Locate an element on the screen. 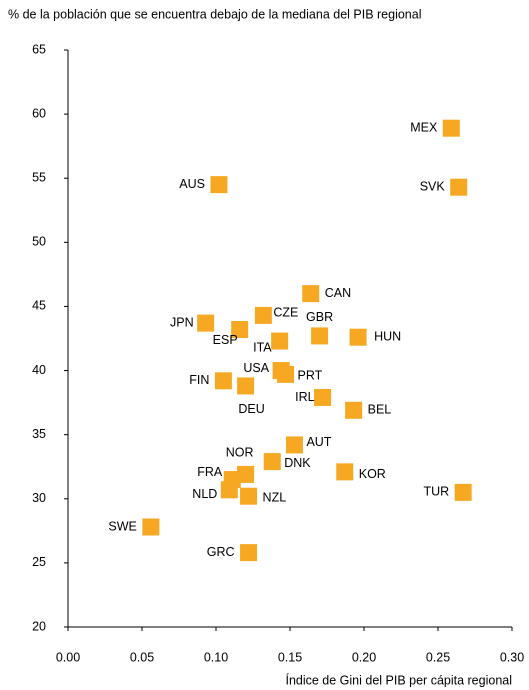 The width and height of the screenshot is (529, 690). x-tick-label: 0.25 is located at coordinates (438, 657).